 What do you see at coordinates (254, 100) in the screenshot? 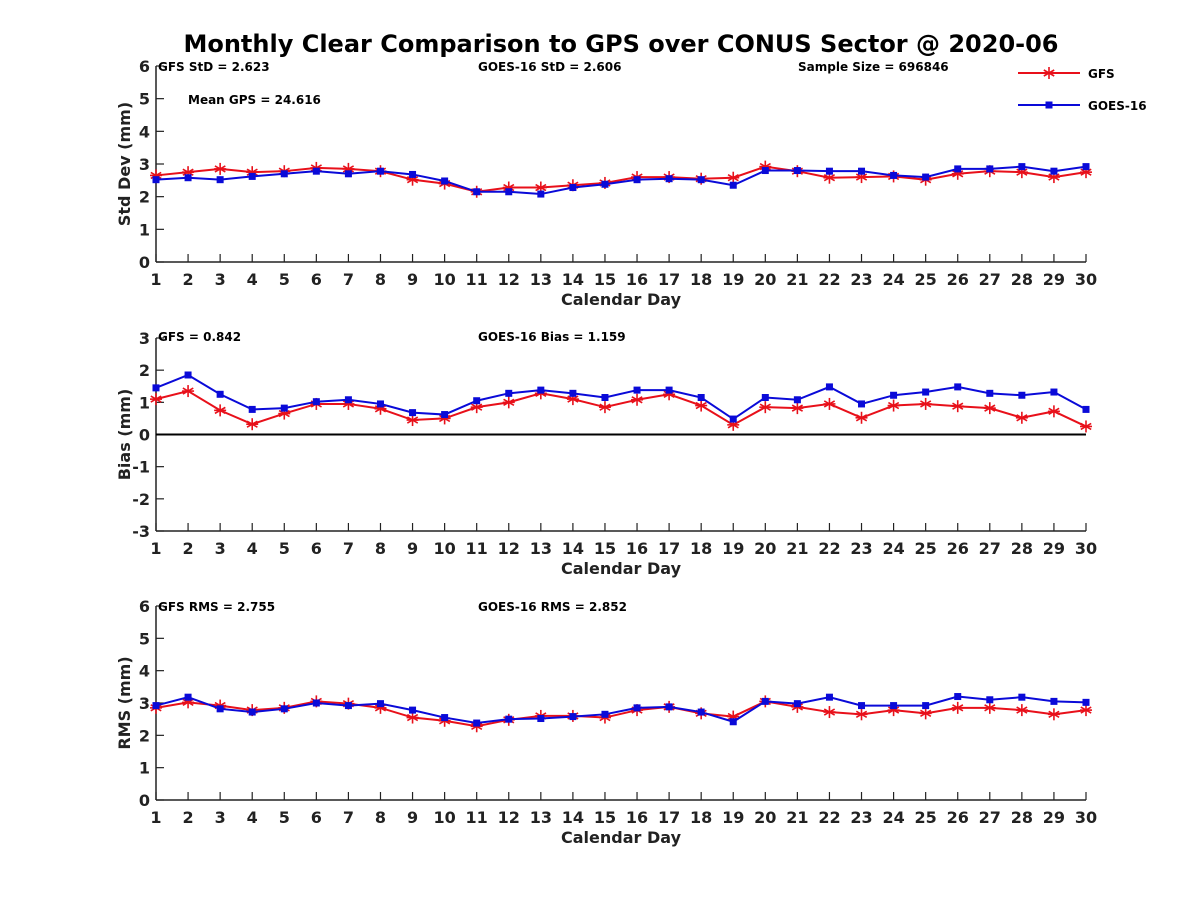
I see `stat-annotation: Mean GPS = 24.616` at bounding box center [254, 100].